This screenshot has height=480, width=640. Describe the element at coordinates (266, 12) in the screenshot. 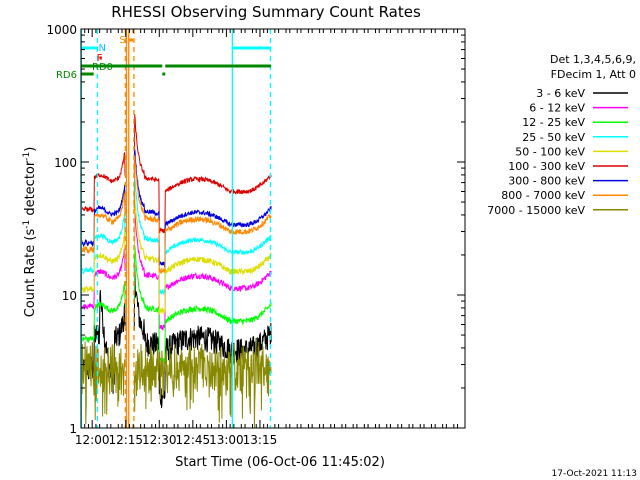

I see `chart-title: RHESSI Observing Summary Count Rates` at that location.